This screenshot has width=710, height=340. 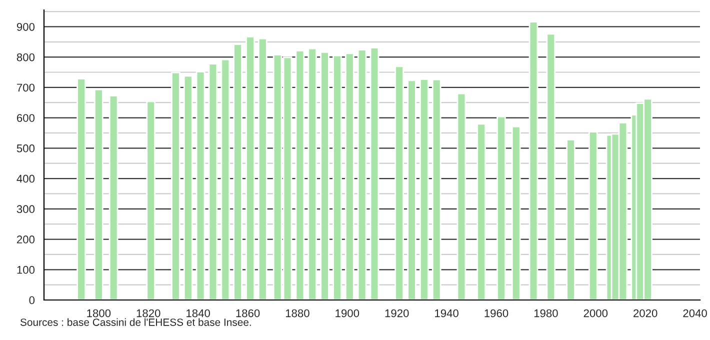 I want to click on y-tick-label: 500, so click(x=25, y=148).